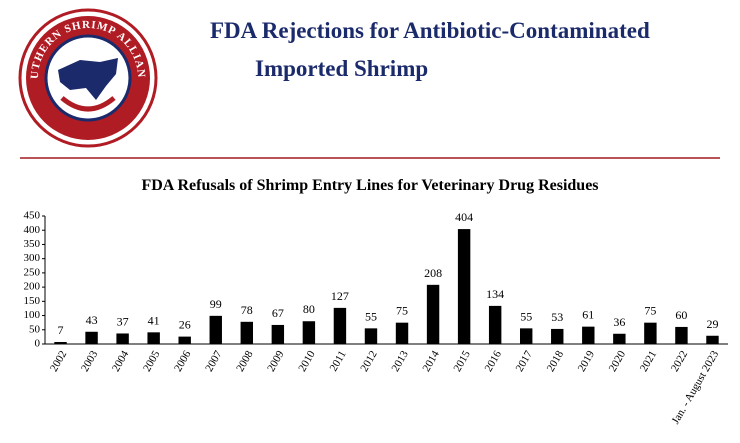 The image size is (740, 443). What do you see at coordinates (38, 344) in the screenshot?
I see `y-tick-label: 0` at bounding box center [38, 344].